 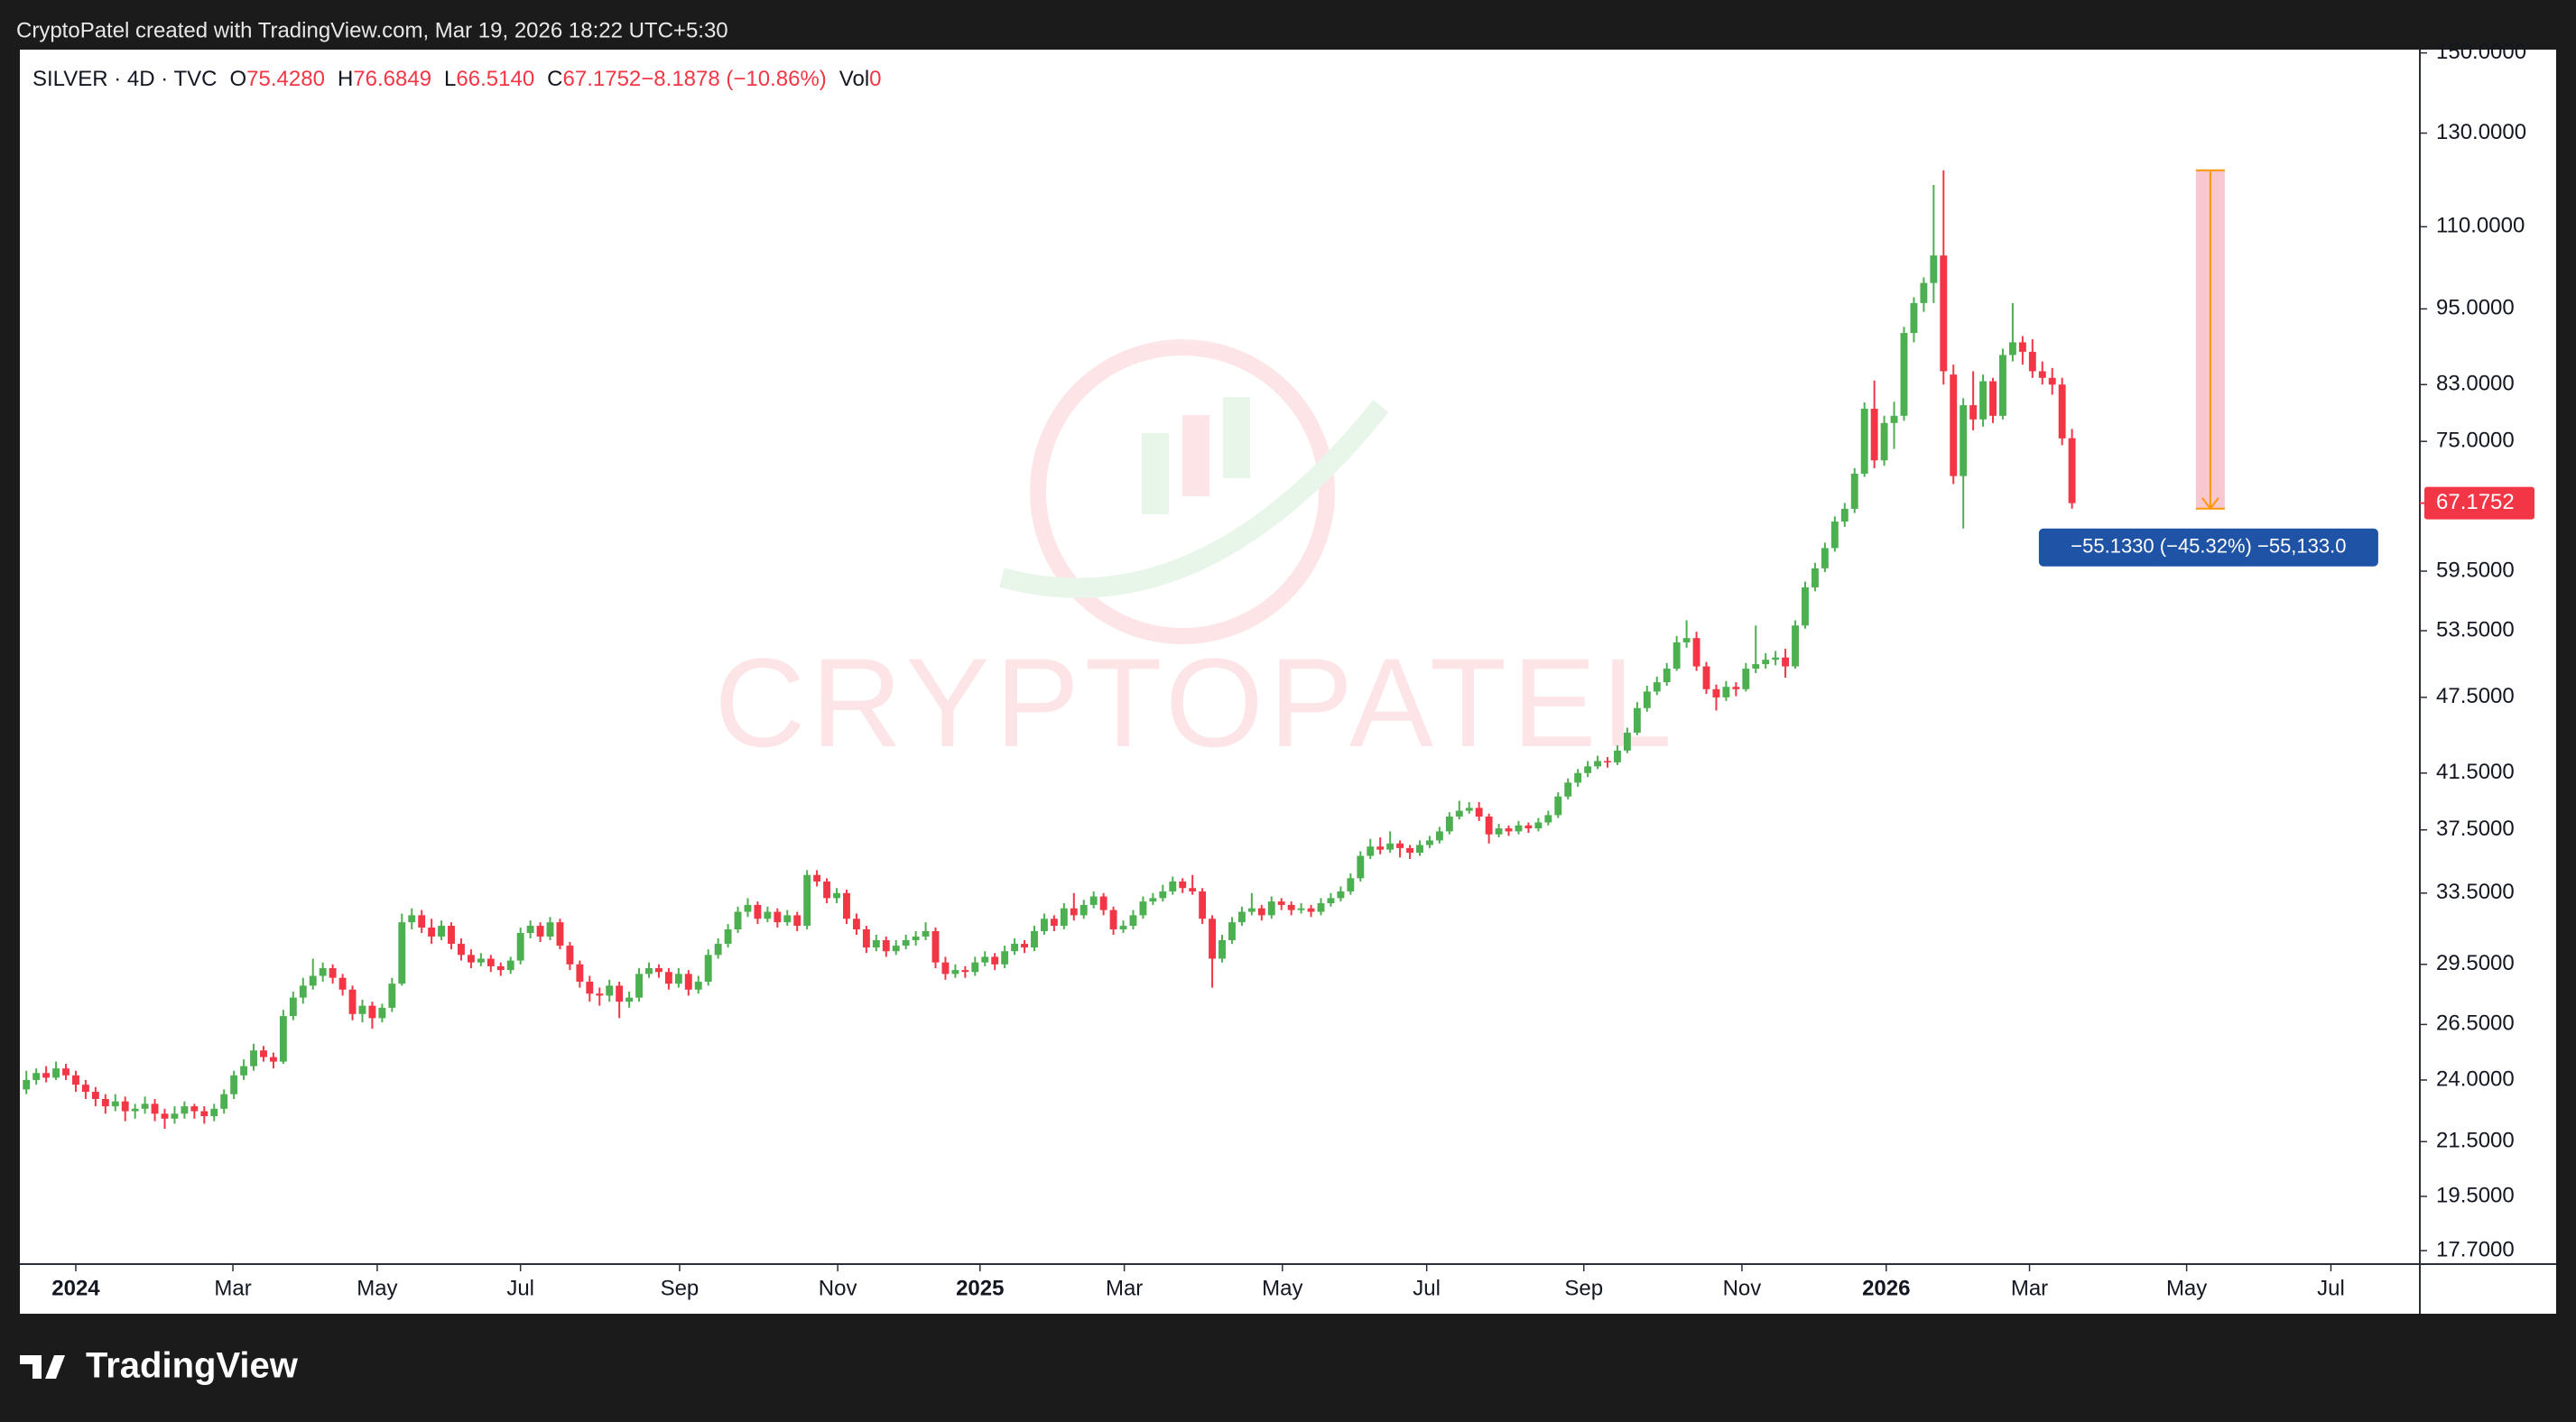 I want to click on y-tick-label: 83.0000, so click(x=2475, y=384).